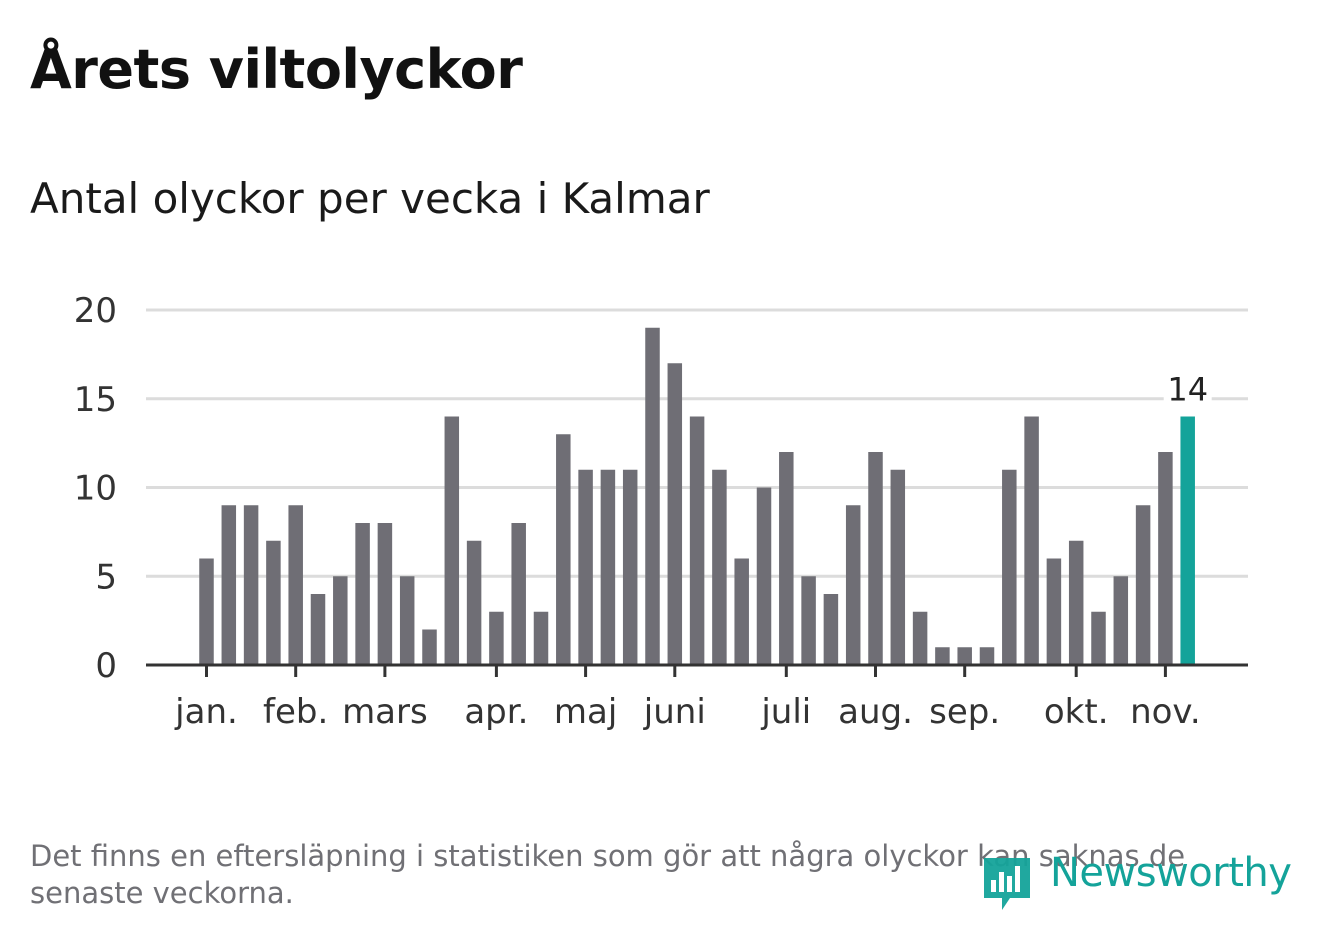  What do you see at coordinates (674, 712) in the screenshot?
I see `x-tick-label-juni: juni` at bounding box center [674, 712].